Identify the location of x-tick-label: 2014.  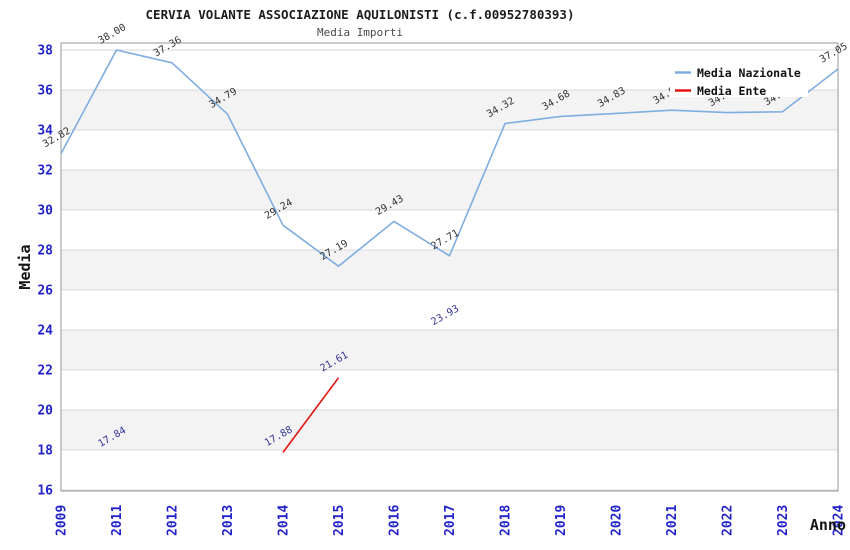
(284, 520).